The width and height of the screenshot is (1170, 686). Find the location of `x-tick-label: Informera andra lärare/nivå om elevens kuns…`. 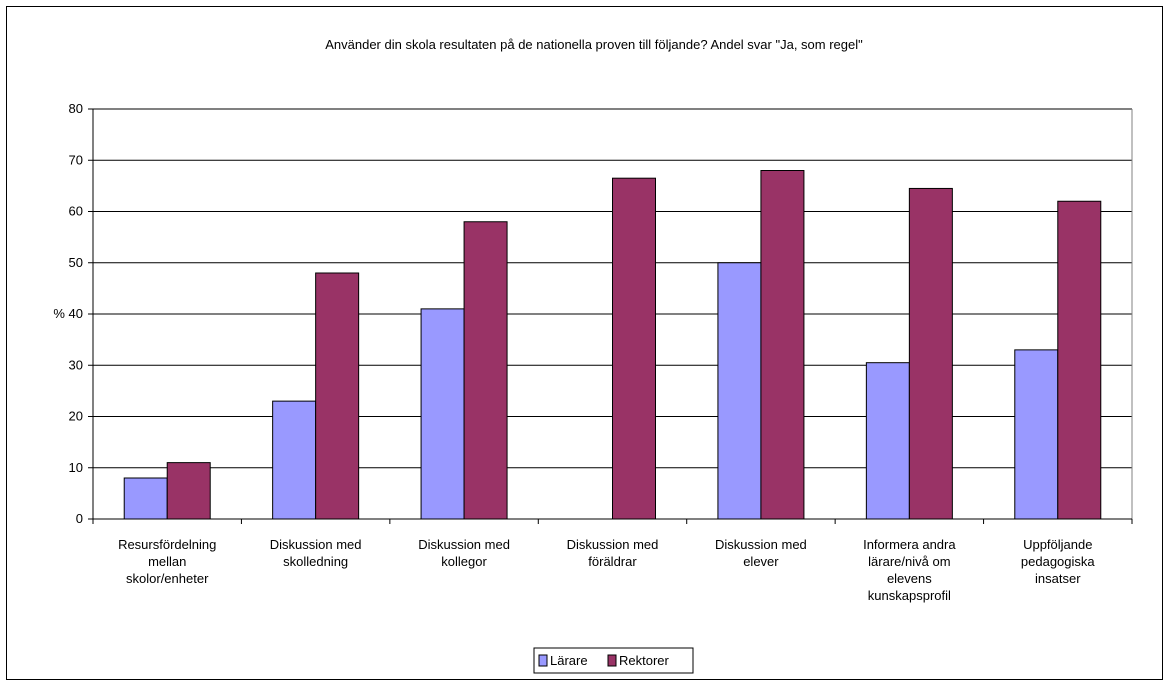

x-tick-label: Informera andra lärare/nivå om elevens kuns… is located at coordinates (909, 570).